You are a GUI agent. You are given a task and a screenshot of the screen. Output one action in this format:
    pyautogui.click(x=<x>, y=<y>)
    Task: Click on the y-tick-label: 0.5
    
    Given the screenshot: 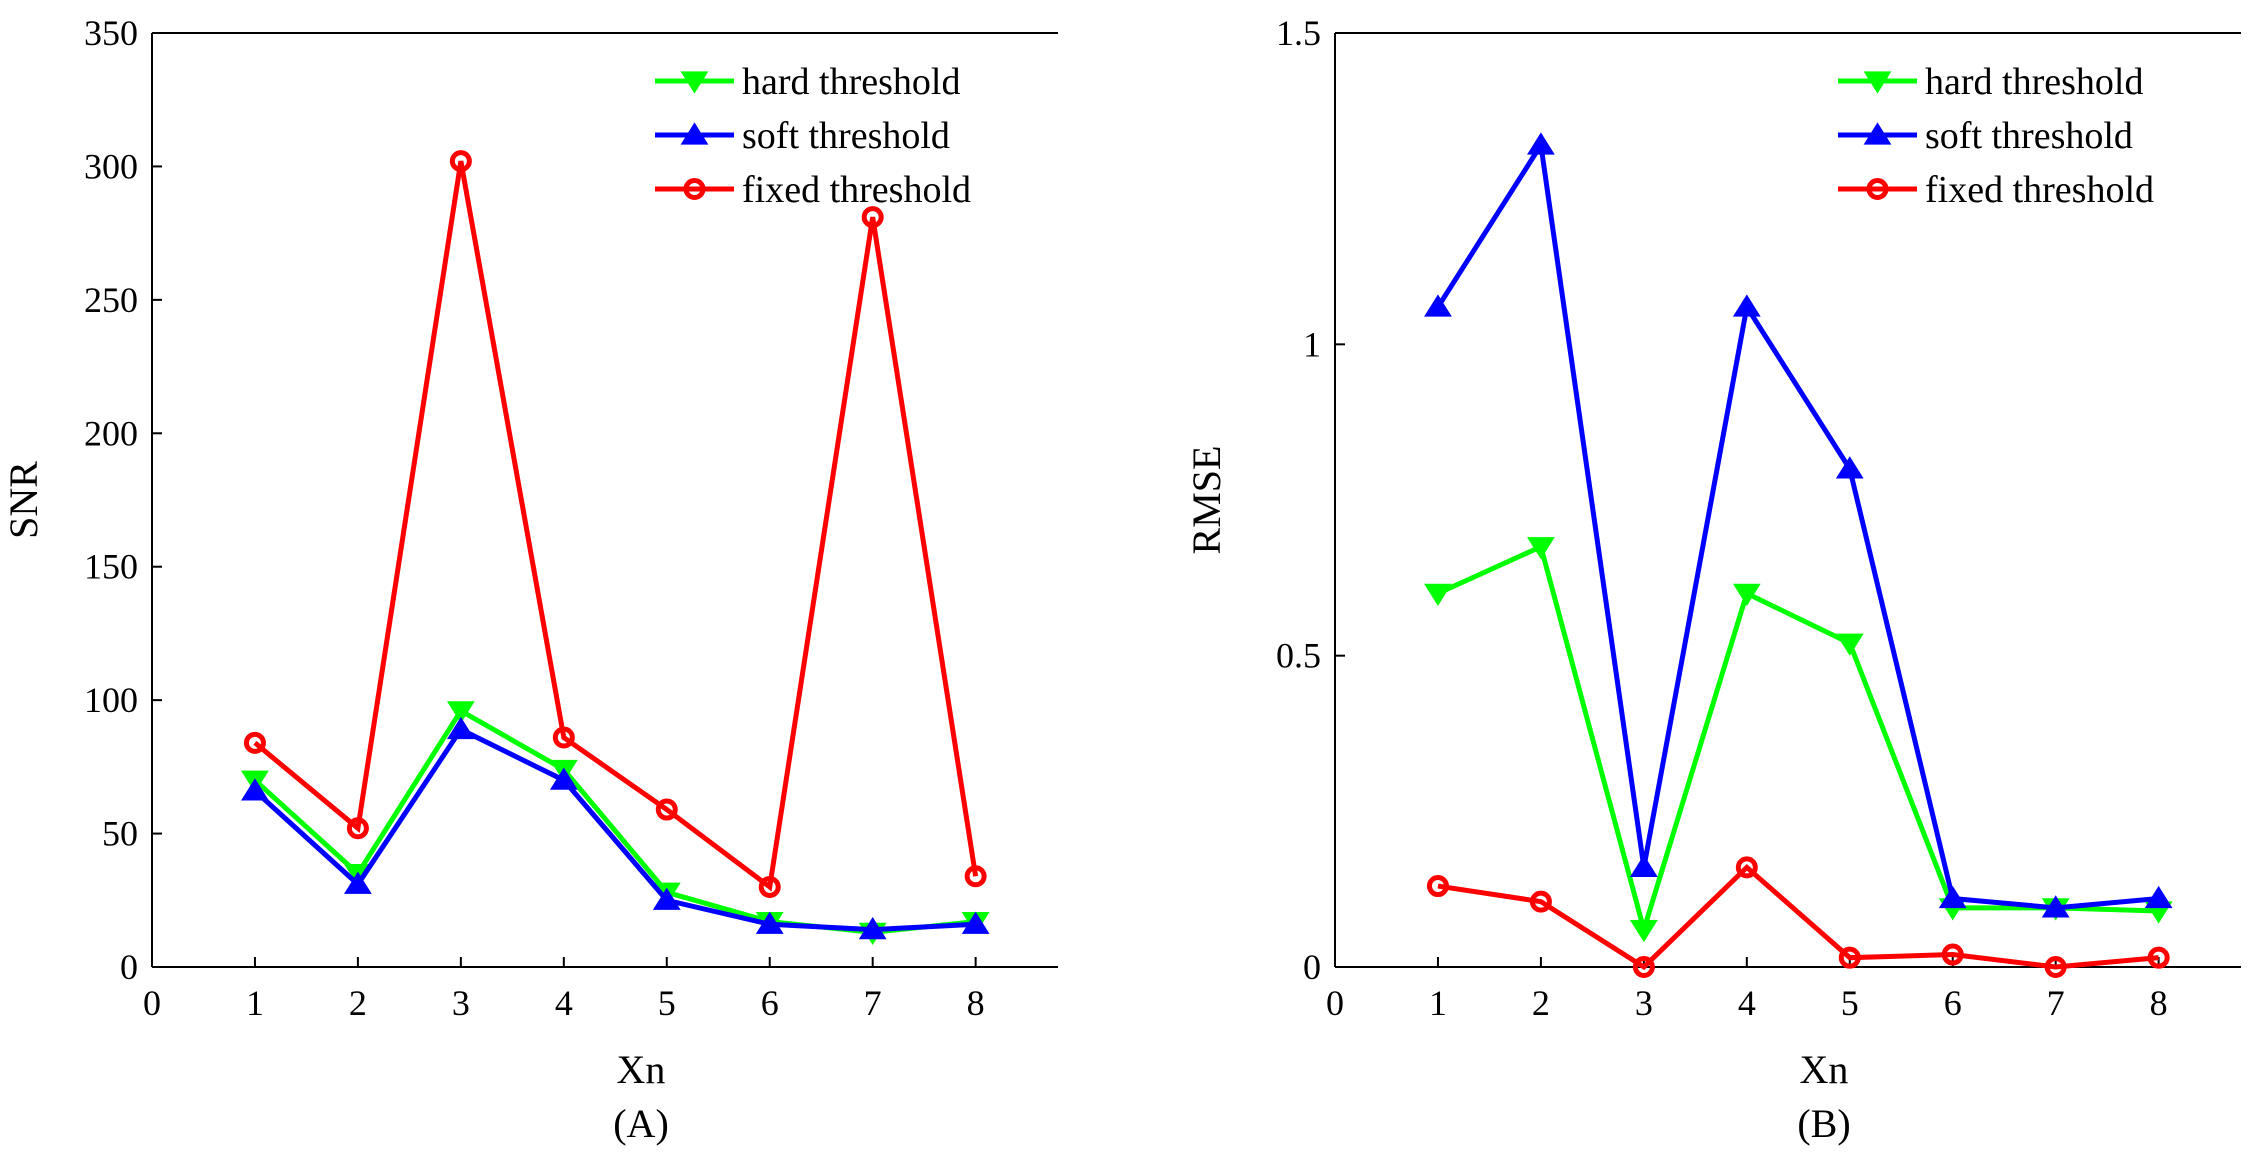 What is the action you would take?
    pyautogui.click(x=1298, y=656)
    